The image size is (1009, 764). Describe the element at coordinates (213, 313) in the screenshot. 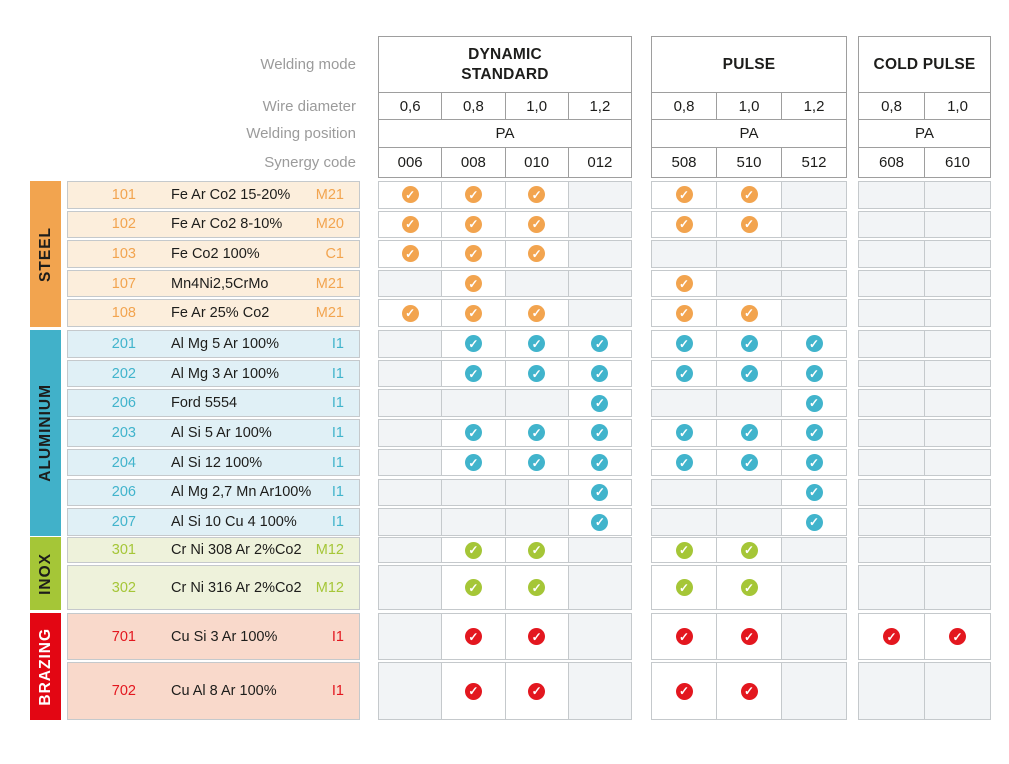

I see `material-row: 108 Fe Ar 25% Co2 M21` at that location.